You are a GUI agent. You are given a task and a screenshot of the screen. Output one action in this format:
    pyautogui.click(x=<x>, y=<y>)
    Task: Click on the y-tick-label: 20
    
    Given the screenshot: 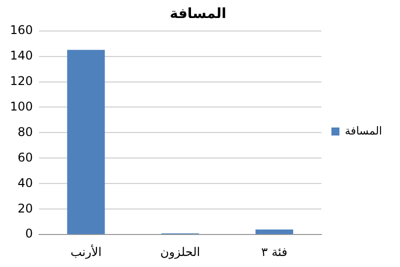 What is the action you would take?
    pyautogui.click(x=25, y=208)
    